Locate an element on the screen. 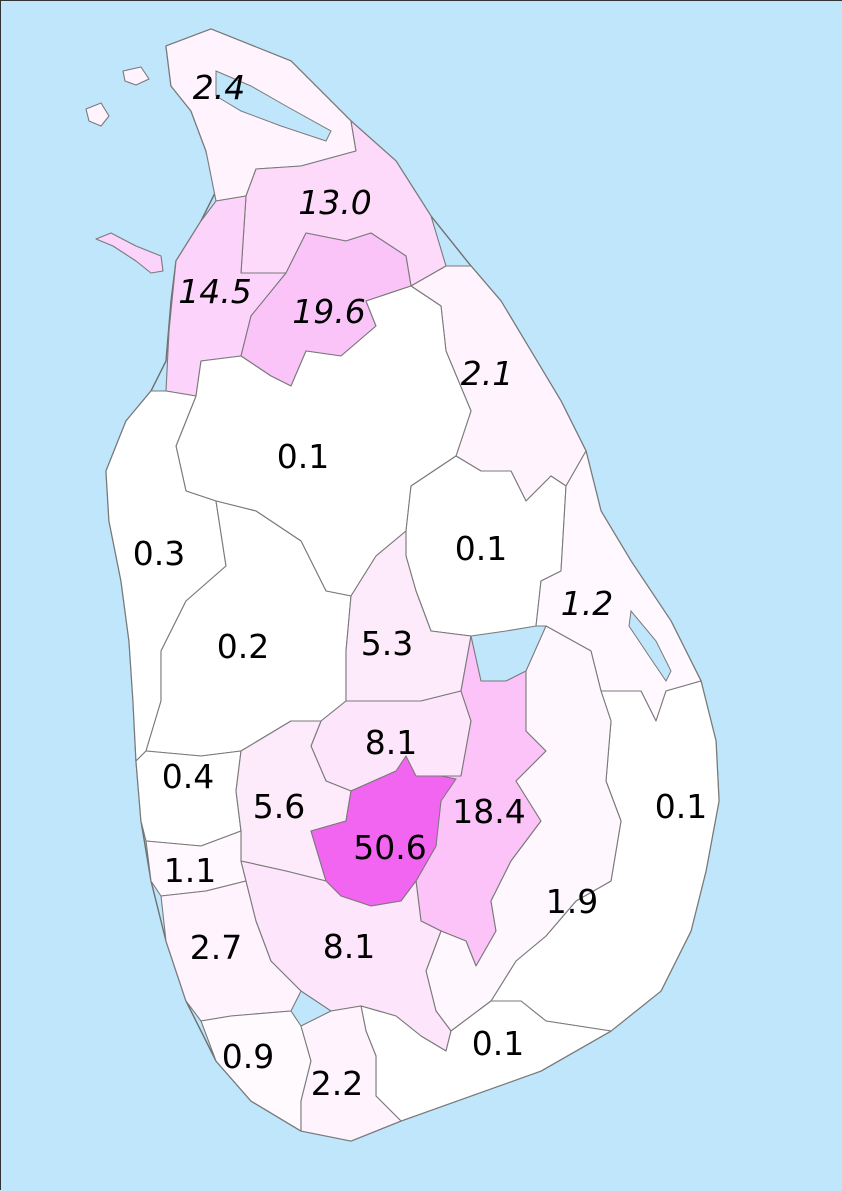 The width and height of the screenshot is (842, 1191). label-galle: 0.9 is located at coordinates (248, 1056).